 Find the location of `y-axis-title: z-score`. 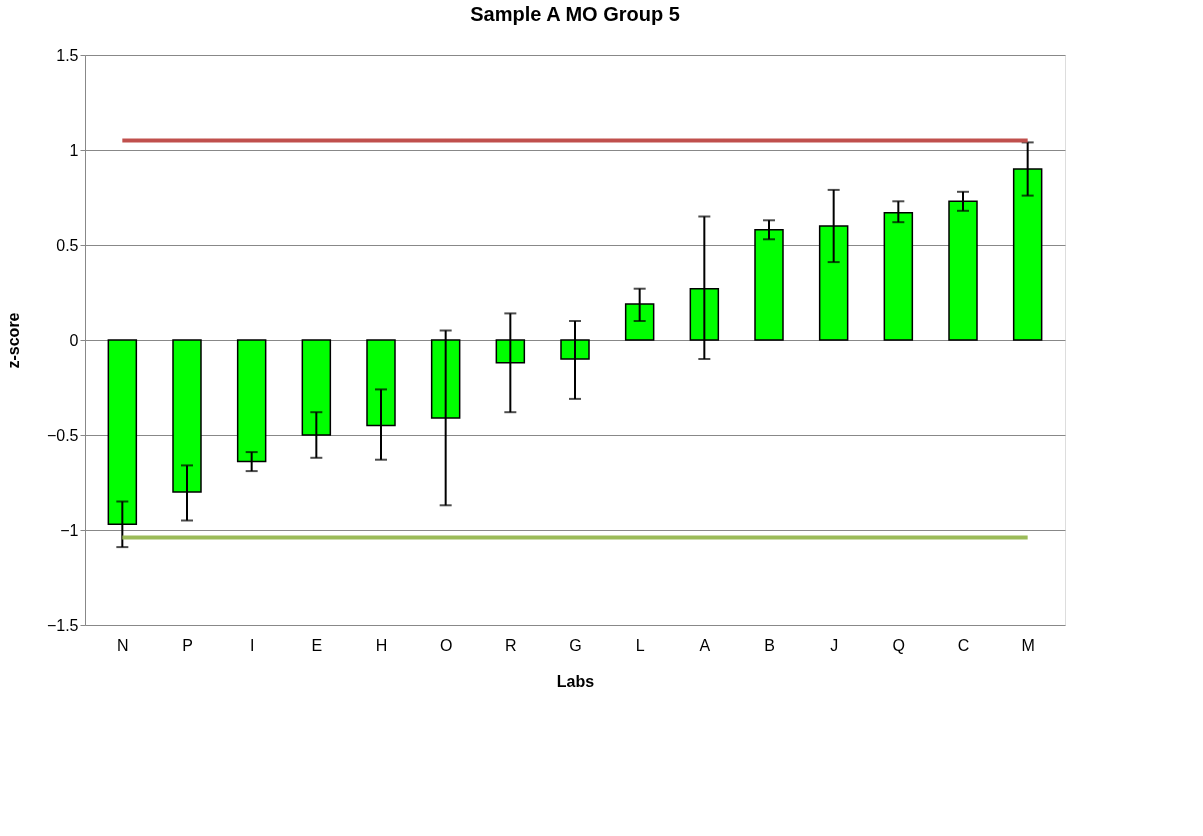

y-axis-title: z-score is located at coordinates (13, 340).